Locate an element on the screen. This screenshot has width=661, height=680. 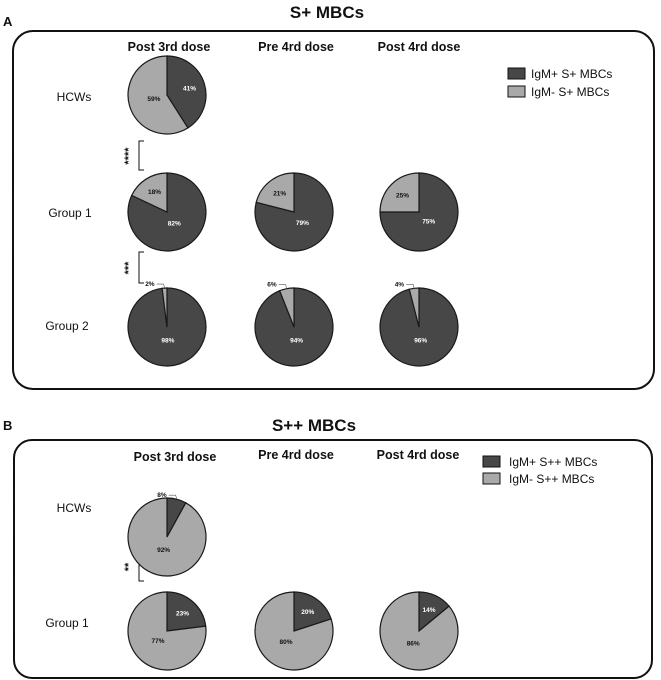
panel-a-col-title-2: Pre 4rd dose is located at coordinates (296, 47).